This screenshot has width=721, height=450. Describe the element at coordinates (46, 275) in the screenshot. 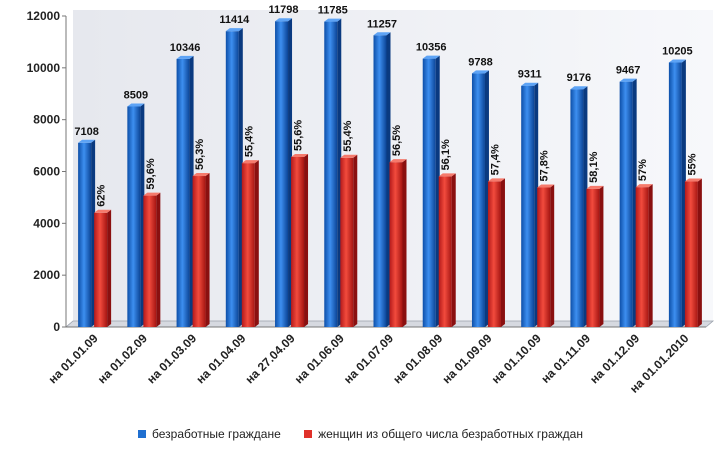

I see `y-tick-label: 2000` at that location.